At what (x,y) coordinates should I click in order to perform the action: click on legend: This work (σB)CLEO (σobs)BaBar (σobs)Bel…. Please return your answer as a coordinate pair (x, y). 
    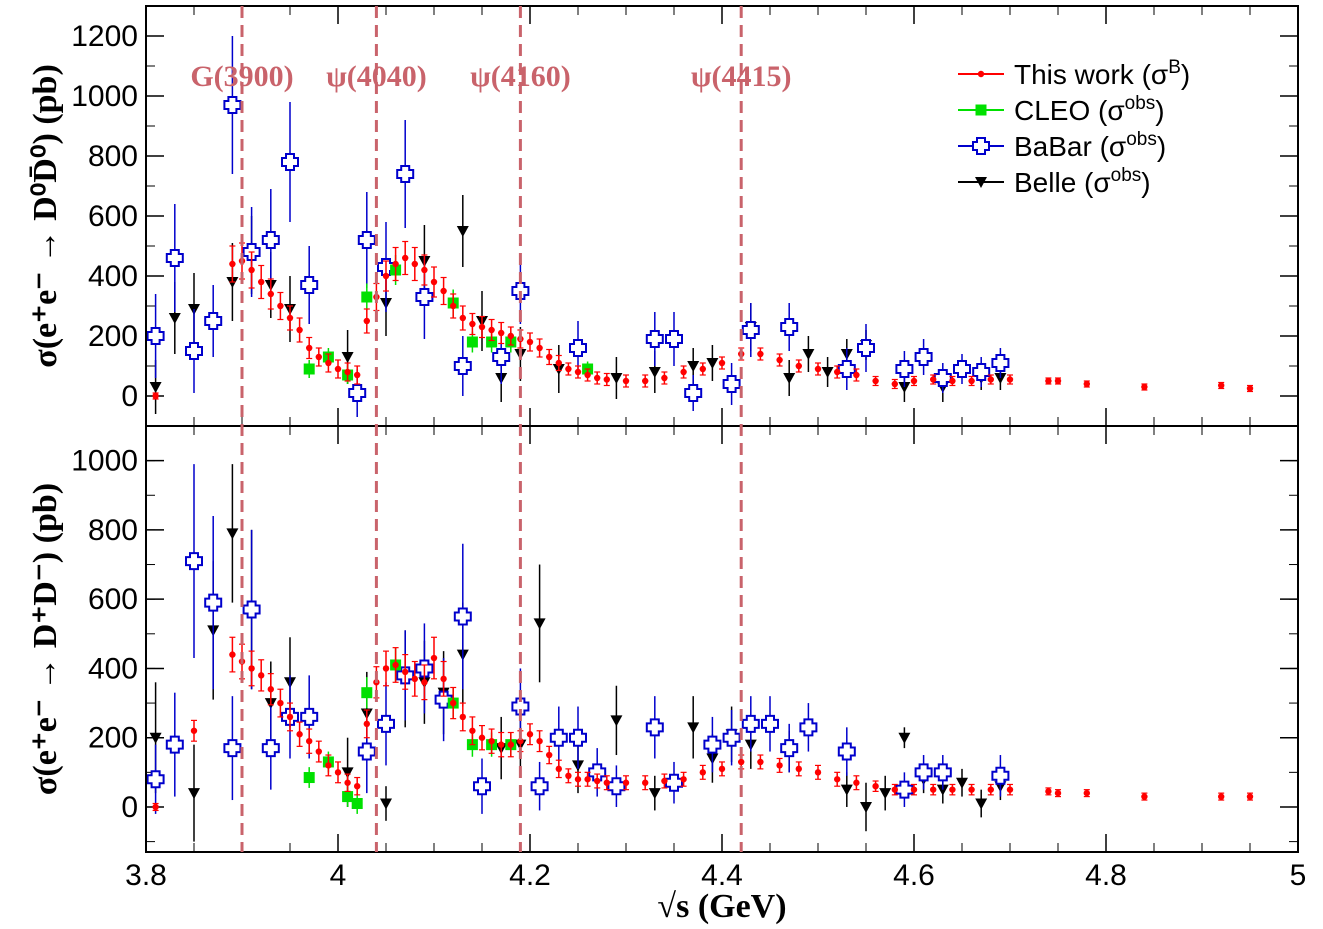
    Looking at the image, I should click on (1074, 127).